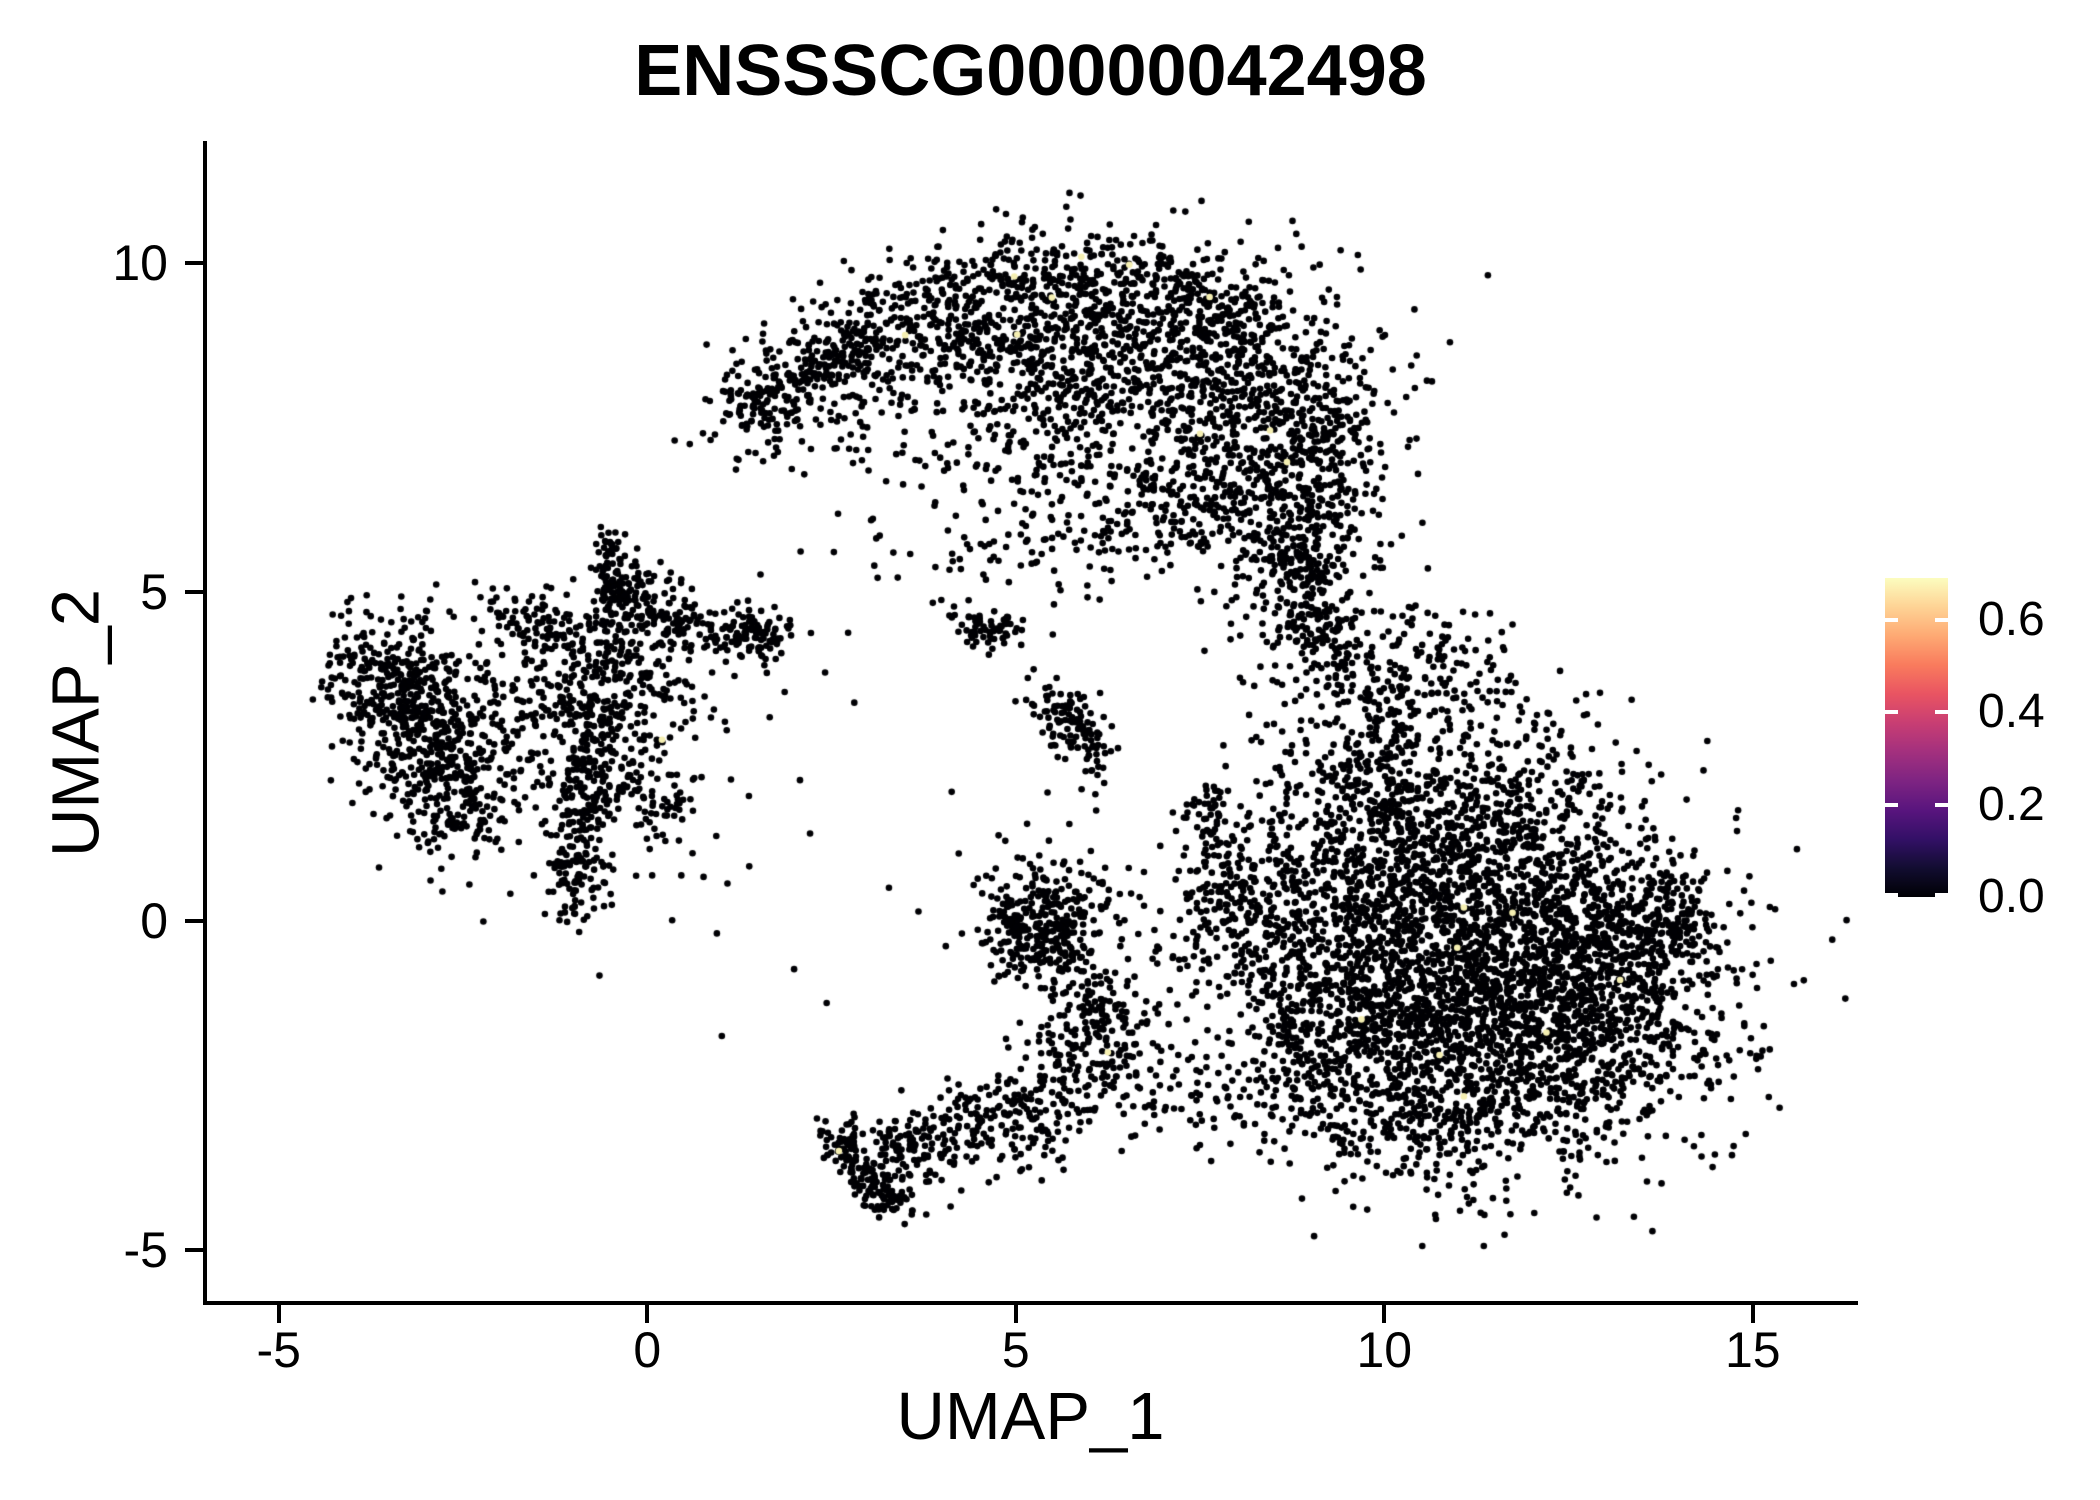 The height and width of the screenshot is (1500, 2100). I want to click on y-tick-label: 10, so click(140, 262).